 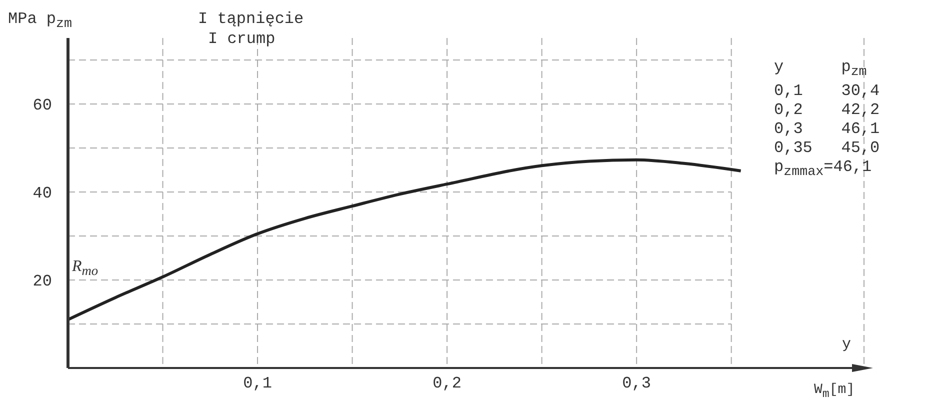 What do you see at coordinates (42, 105) in the screenshot?
I see `y-tick-label: 60` at bounding box center [42, 105].